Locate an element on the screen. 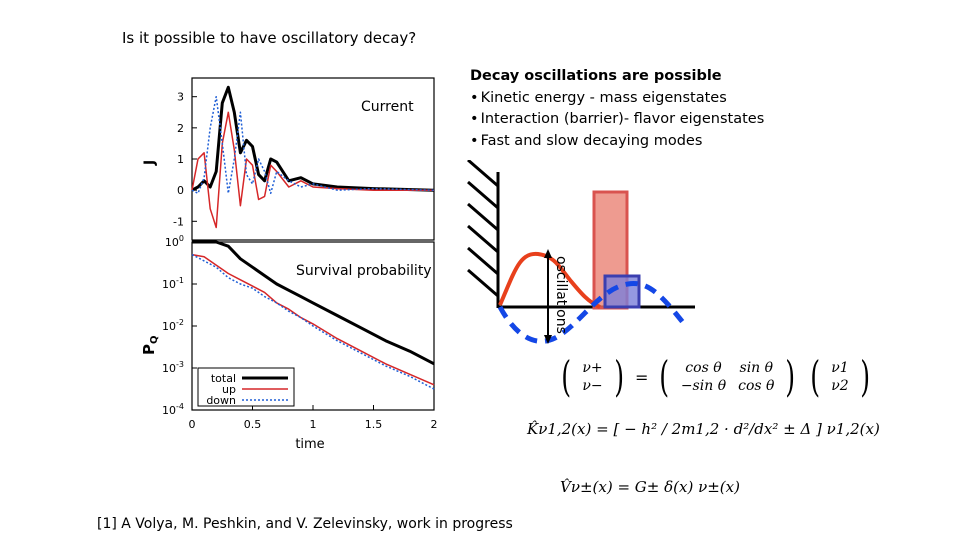 This screenshot has height=540, width=960. survival-label: Survival probability is located at coordinates (364, 271).